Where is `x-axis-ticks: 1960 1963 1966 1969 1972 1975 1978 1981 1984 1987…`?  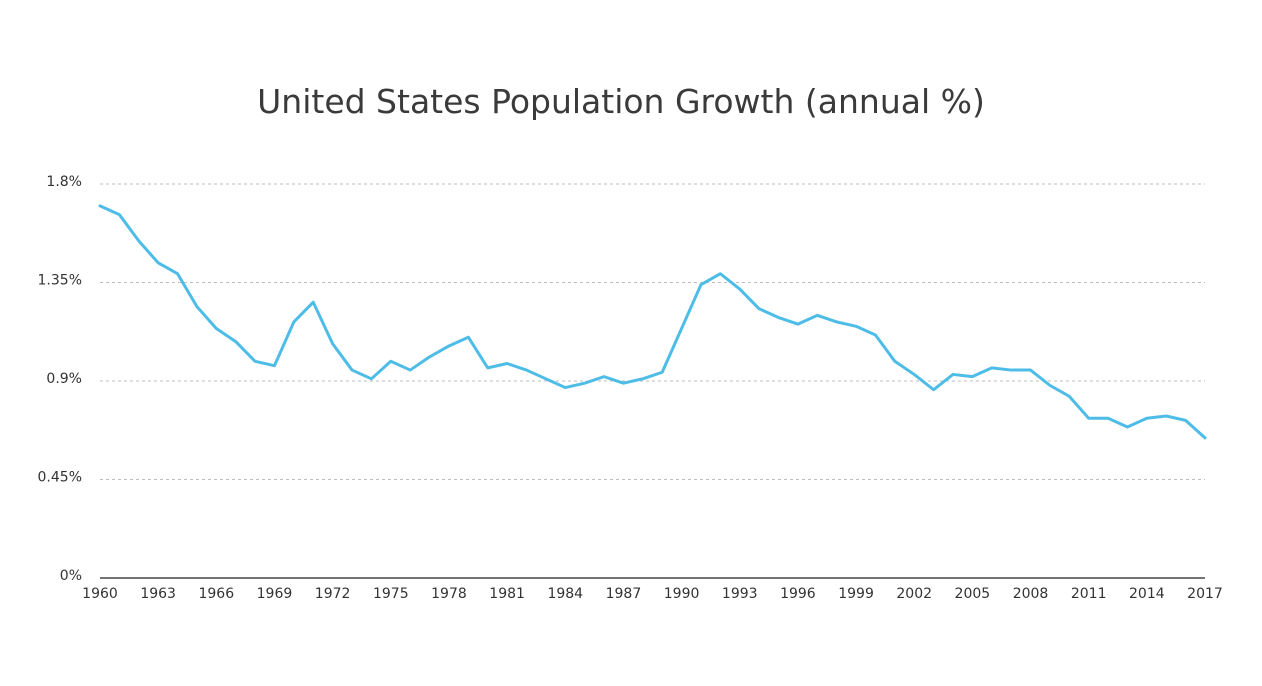 x-axis-ticks: 1960 1963 1966 1969 1972 1975 1978 1981 1984 1987… is located at coordinates (652, 594).